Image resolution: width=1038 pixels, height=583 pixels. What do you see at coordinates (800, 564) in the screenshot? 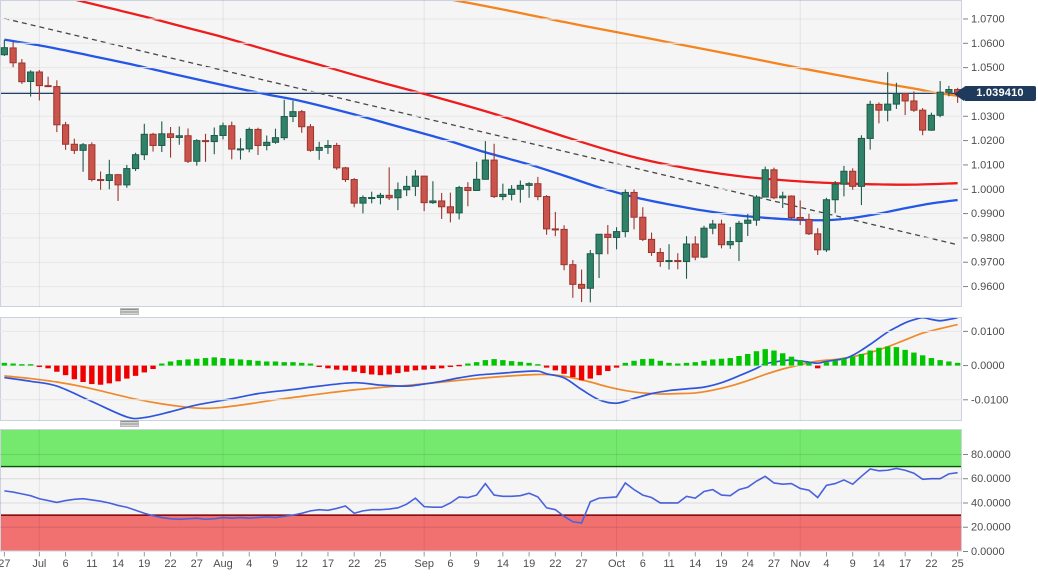
I see `svg-text: Nov` at bounding box center [800, 564].